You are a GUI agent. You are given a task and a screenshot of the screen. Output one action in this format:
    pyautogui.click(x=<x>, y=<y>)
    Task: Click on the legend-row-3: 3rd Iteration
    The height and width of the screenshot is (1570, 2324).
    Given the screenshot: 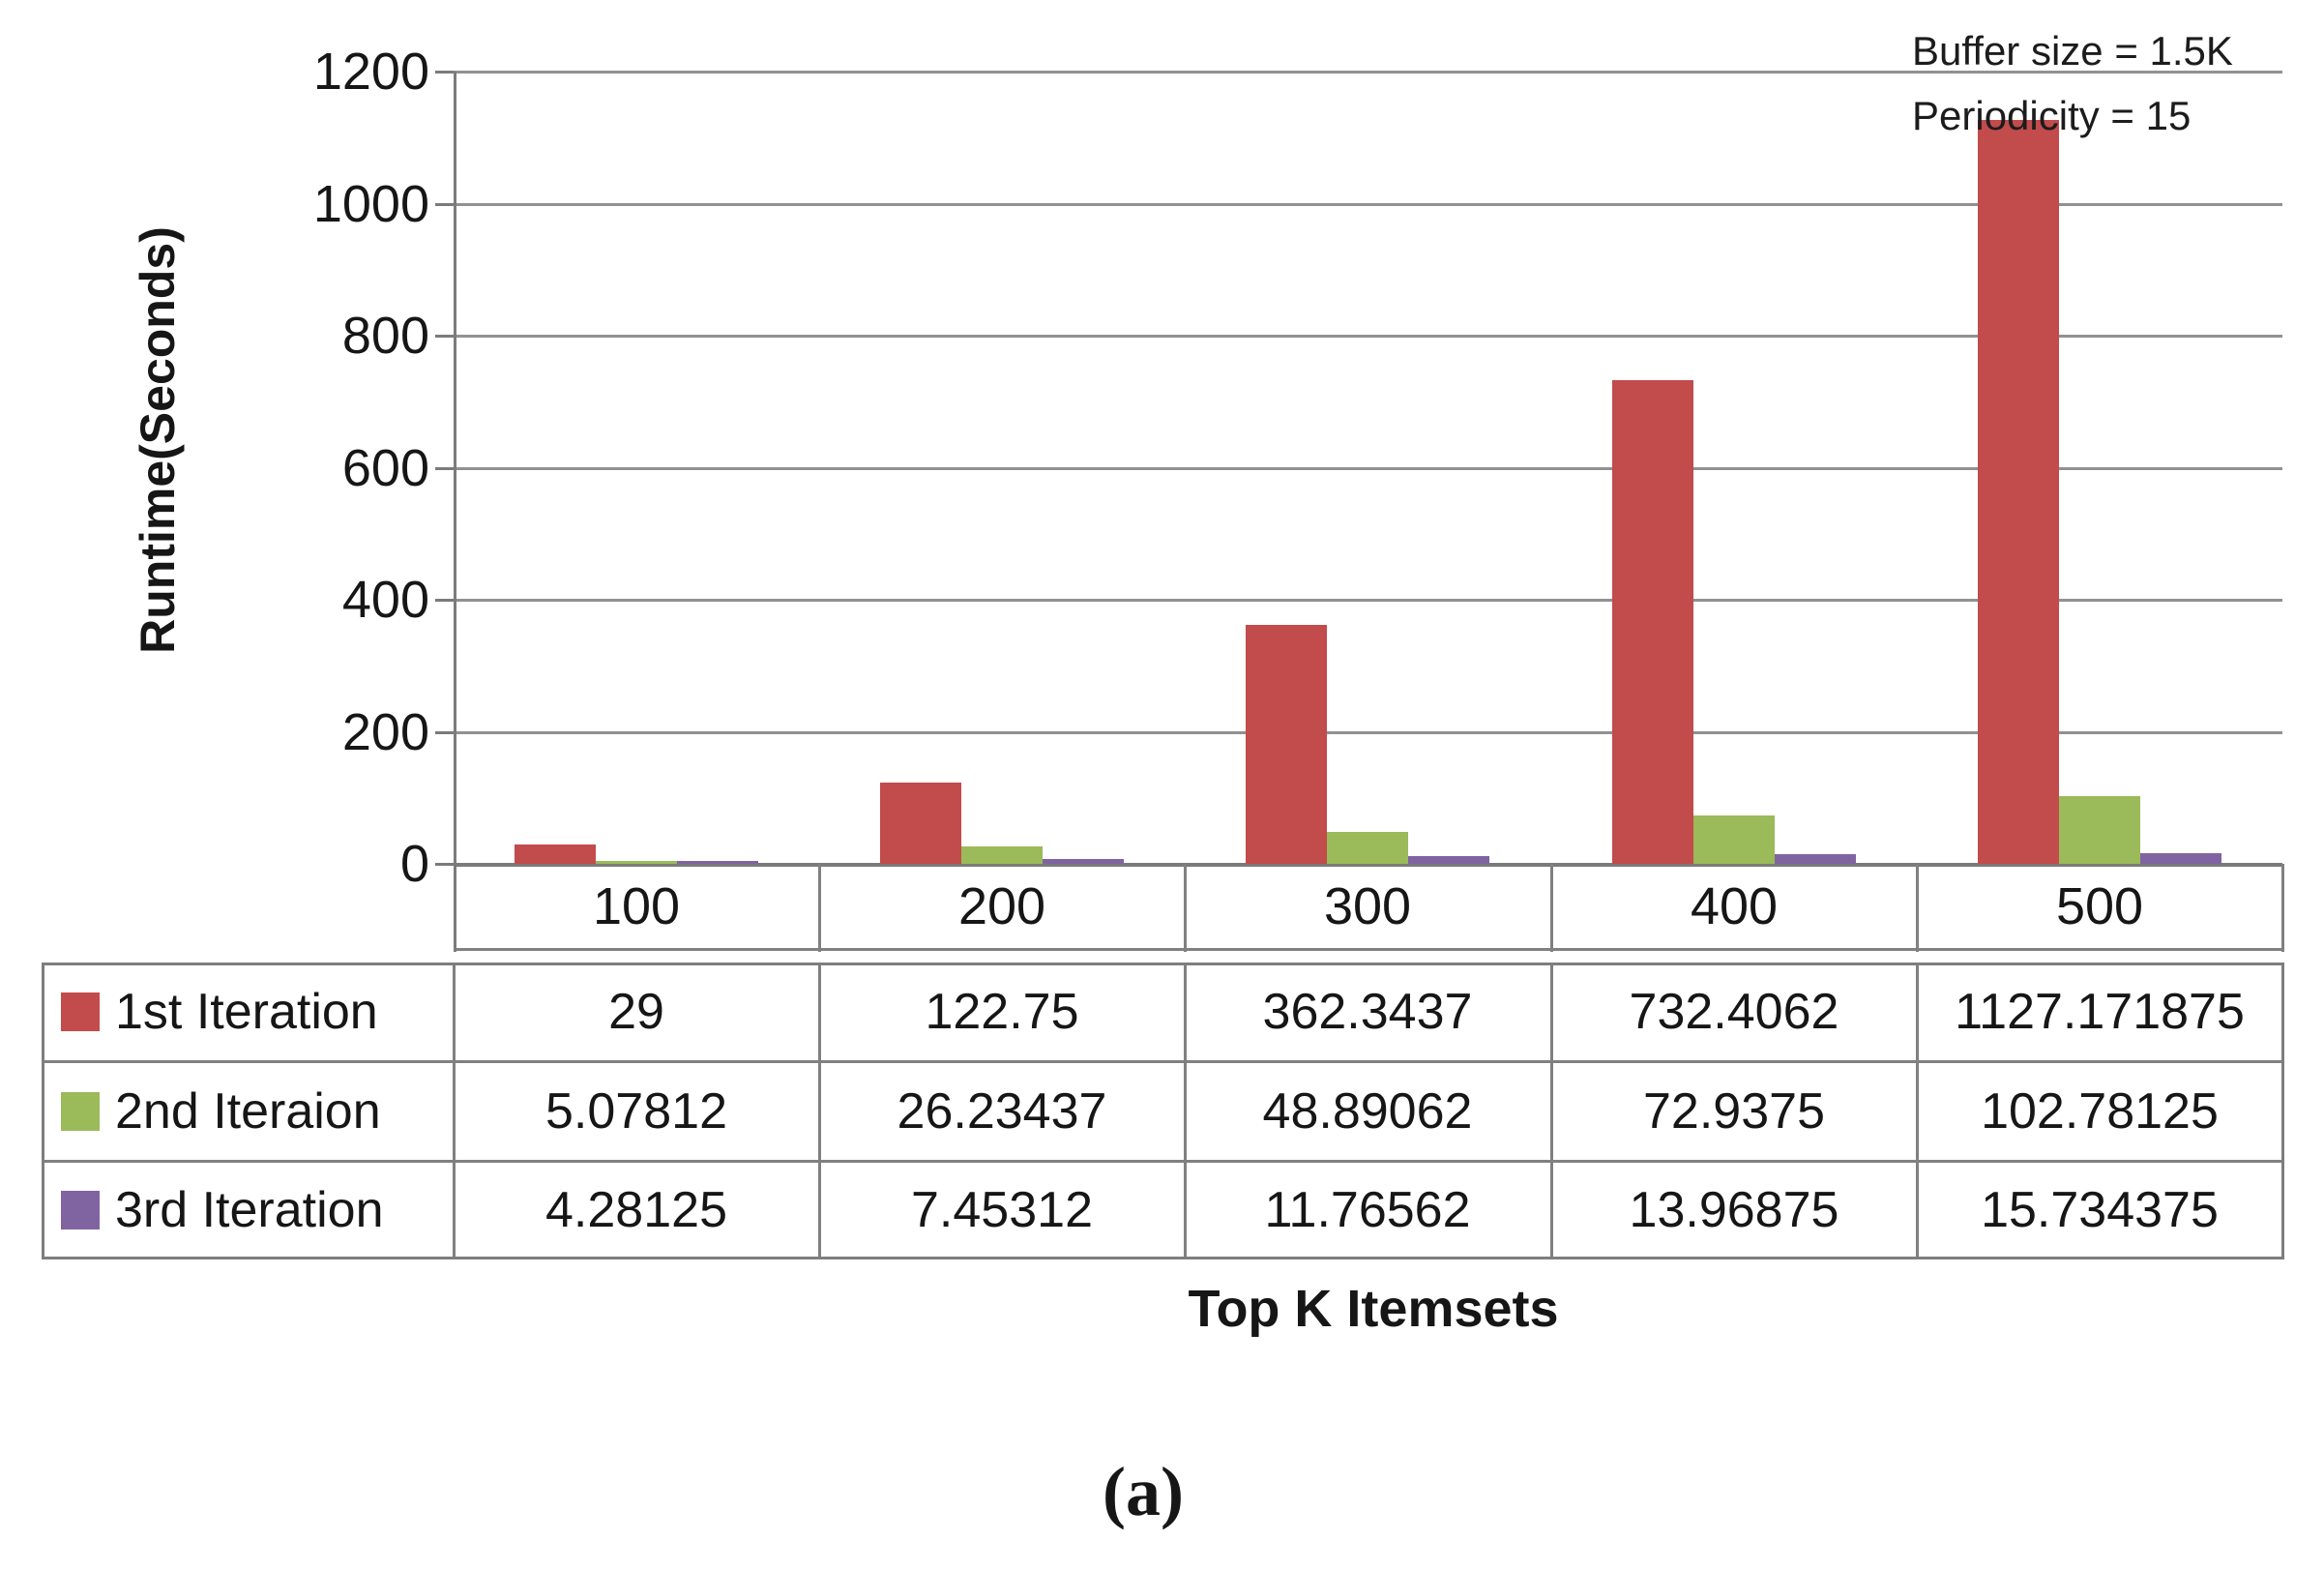 What is the action you would take?
    pyautogui.click(x=248, y=1210)
    